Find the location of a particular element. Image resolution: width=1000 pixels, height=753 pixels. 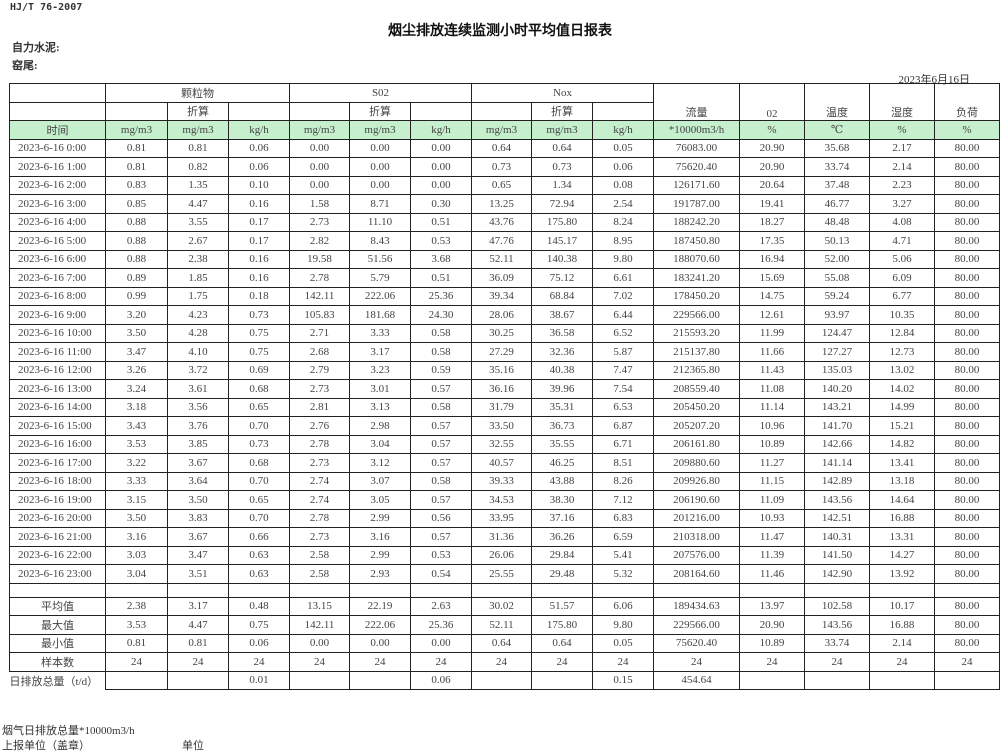

unit-cell: mg/m3 is located at coordinates (136, 130).